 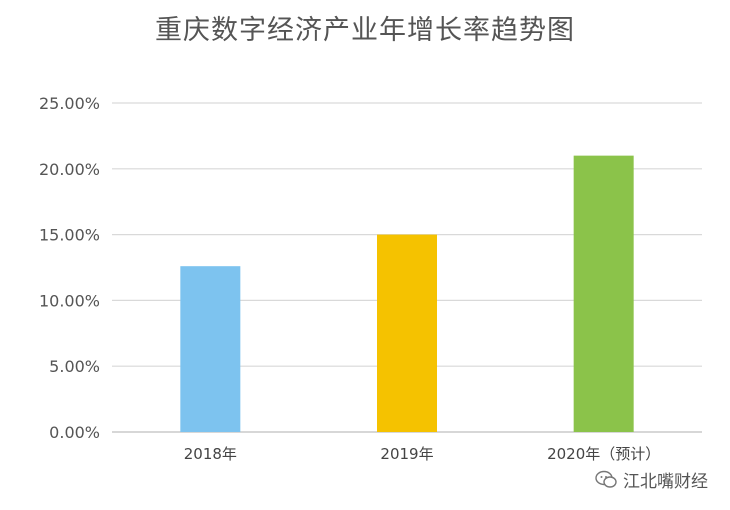 What do you see at coordinates (69, 235) in the screenshot?
I see `y-tick-label: 15.00%` at bounding box center [69, 235].